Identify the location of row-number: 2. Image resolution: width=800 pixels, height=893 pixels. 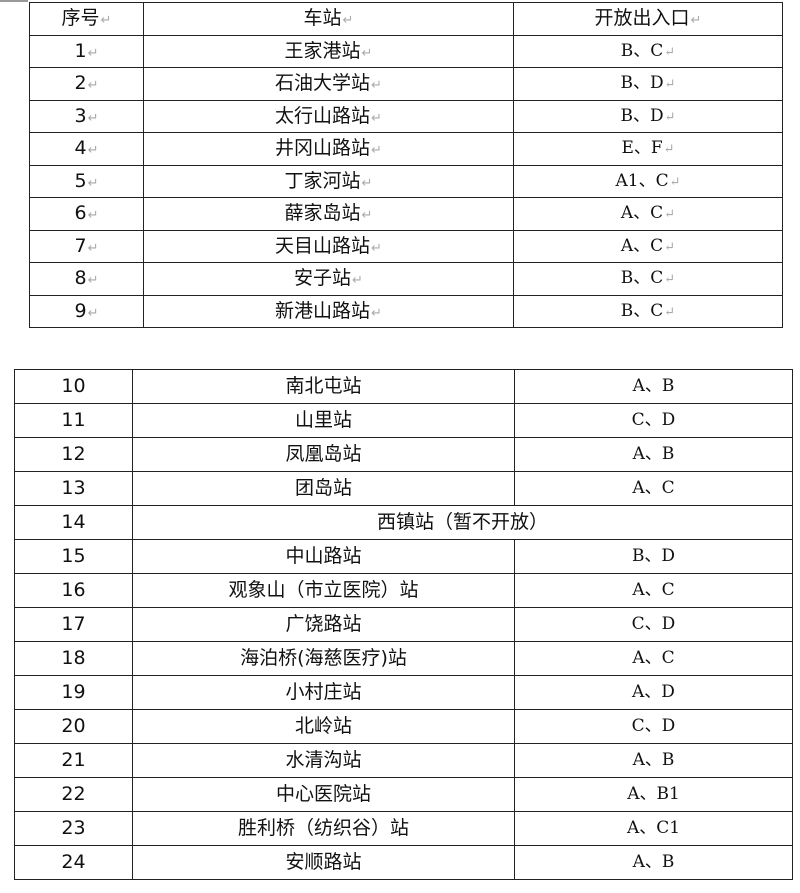
(86, 84).